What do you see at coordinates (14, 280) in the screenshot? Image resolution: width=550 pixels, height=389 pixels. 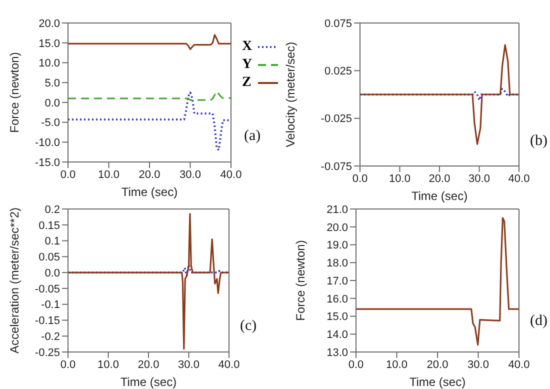 I see `y-axis-title: Acceleration (meter/sec**2)` at bounding box center [14, 280].